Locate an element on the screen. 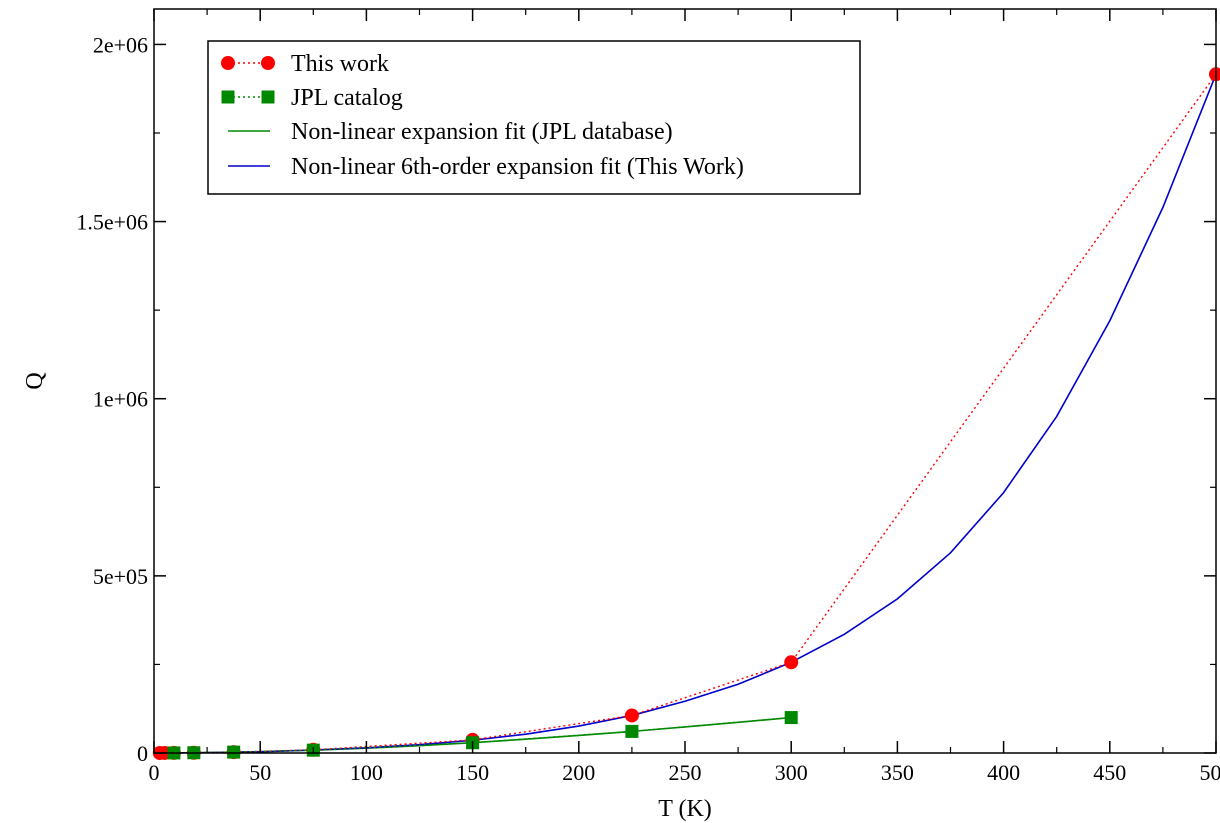 The width and height of the screenshot is (1220, 823). y-tick-label: 2e+06 is located at coordinates (120, 44).